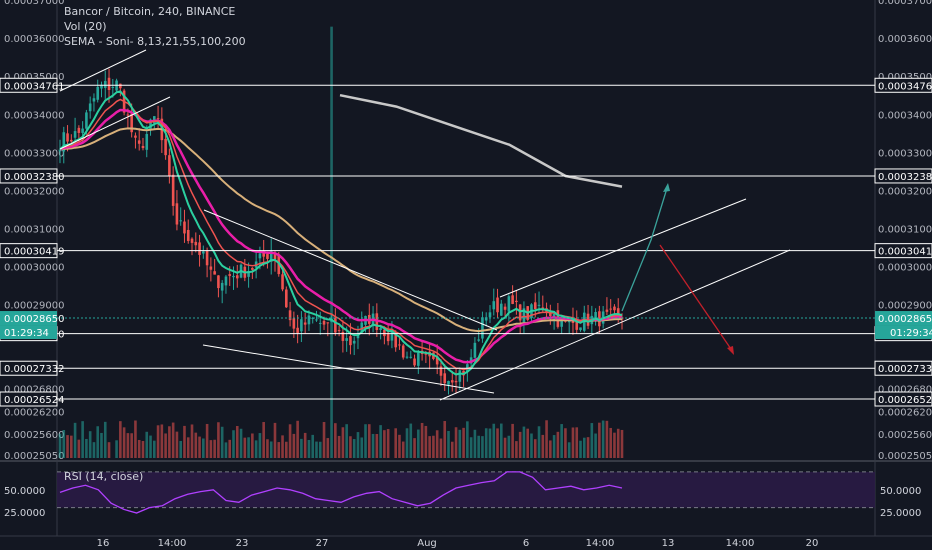  What do you see at coordinates (481, 140) in the screenshot?
I see `ema-200-line` at bounding box center [481, 140].